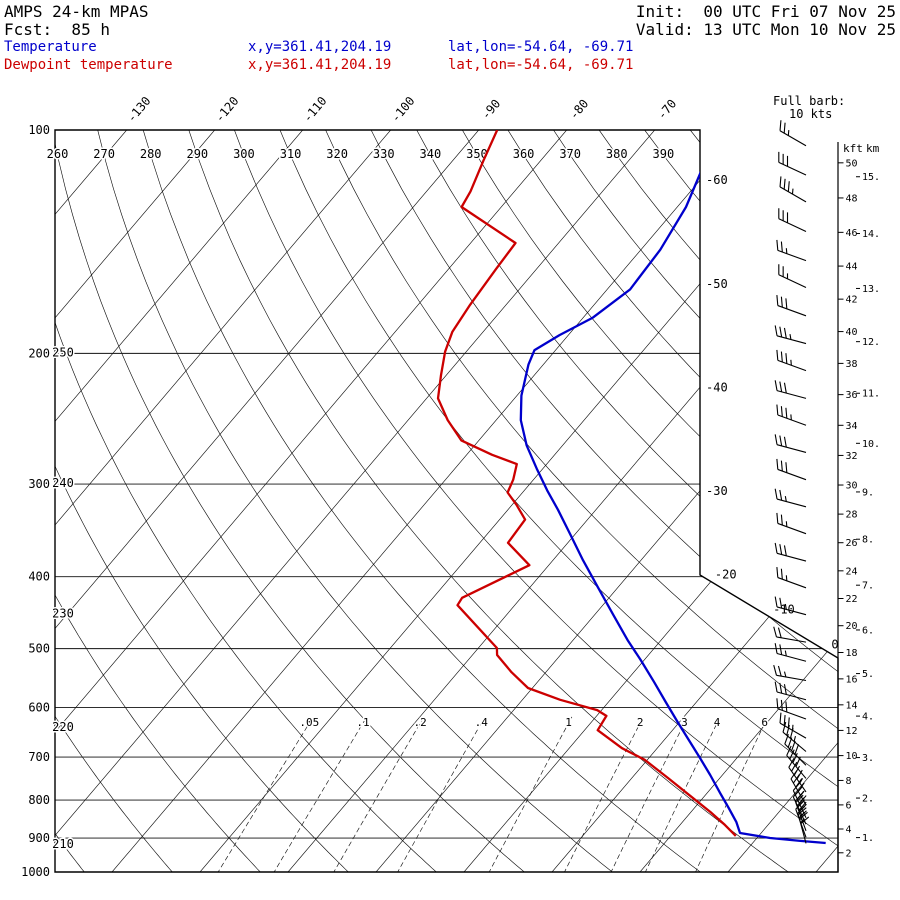 The height and width of the screenshot is (900, 900). I want to click on svg-text: km, so click(873, 148).